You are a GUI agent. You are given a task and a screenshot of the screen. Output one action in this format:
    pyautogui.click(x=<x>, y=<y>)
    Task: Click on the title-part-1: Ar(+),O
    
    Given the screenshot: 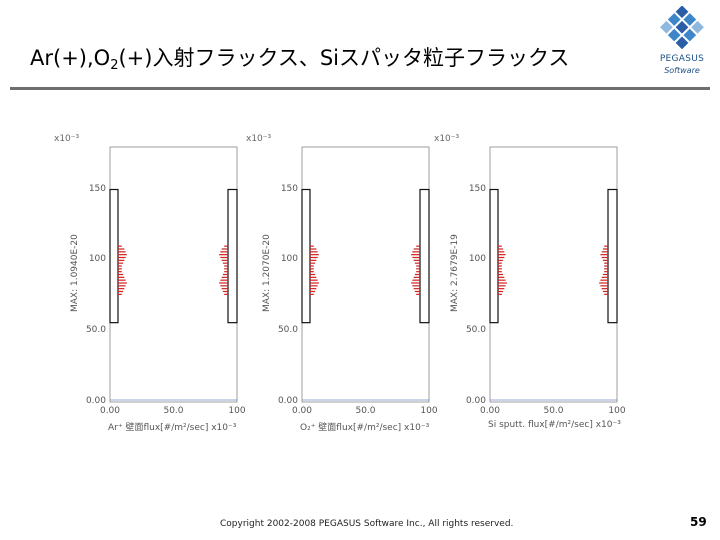 What is the action you would take?
    pyautogui.click(x=70, y=58)
    